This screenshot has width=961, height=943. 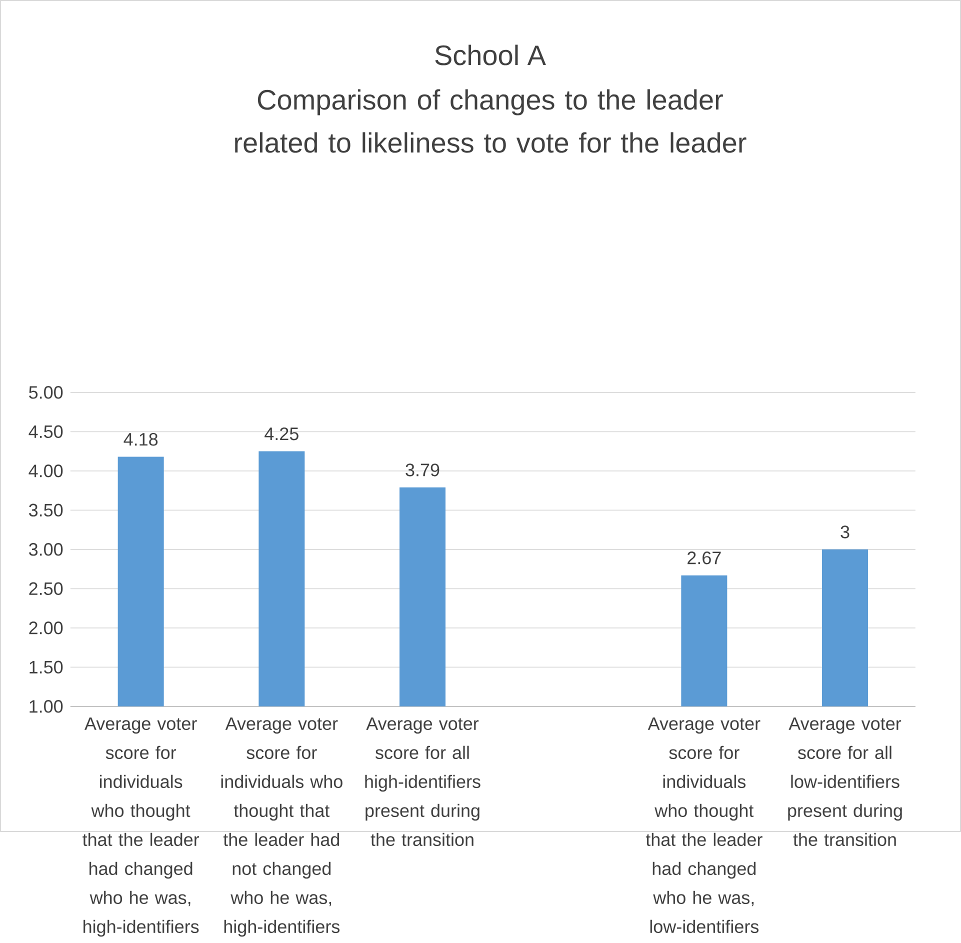 I want to click on y-tick-label: 5.00, so click(x=46, y=392).